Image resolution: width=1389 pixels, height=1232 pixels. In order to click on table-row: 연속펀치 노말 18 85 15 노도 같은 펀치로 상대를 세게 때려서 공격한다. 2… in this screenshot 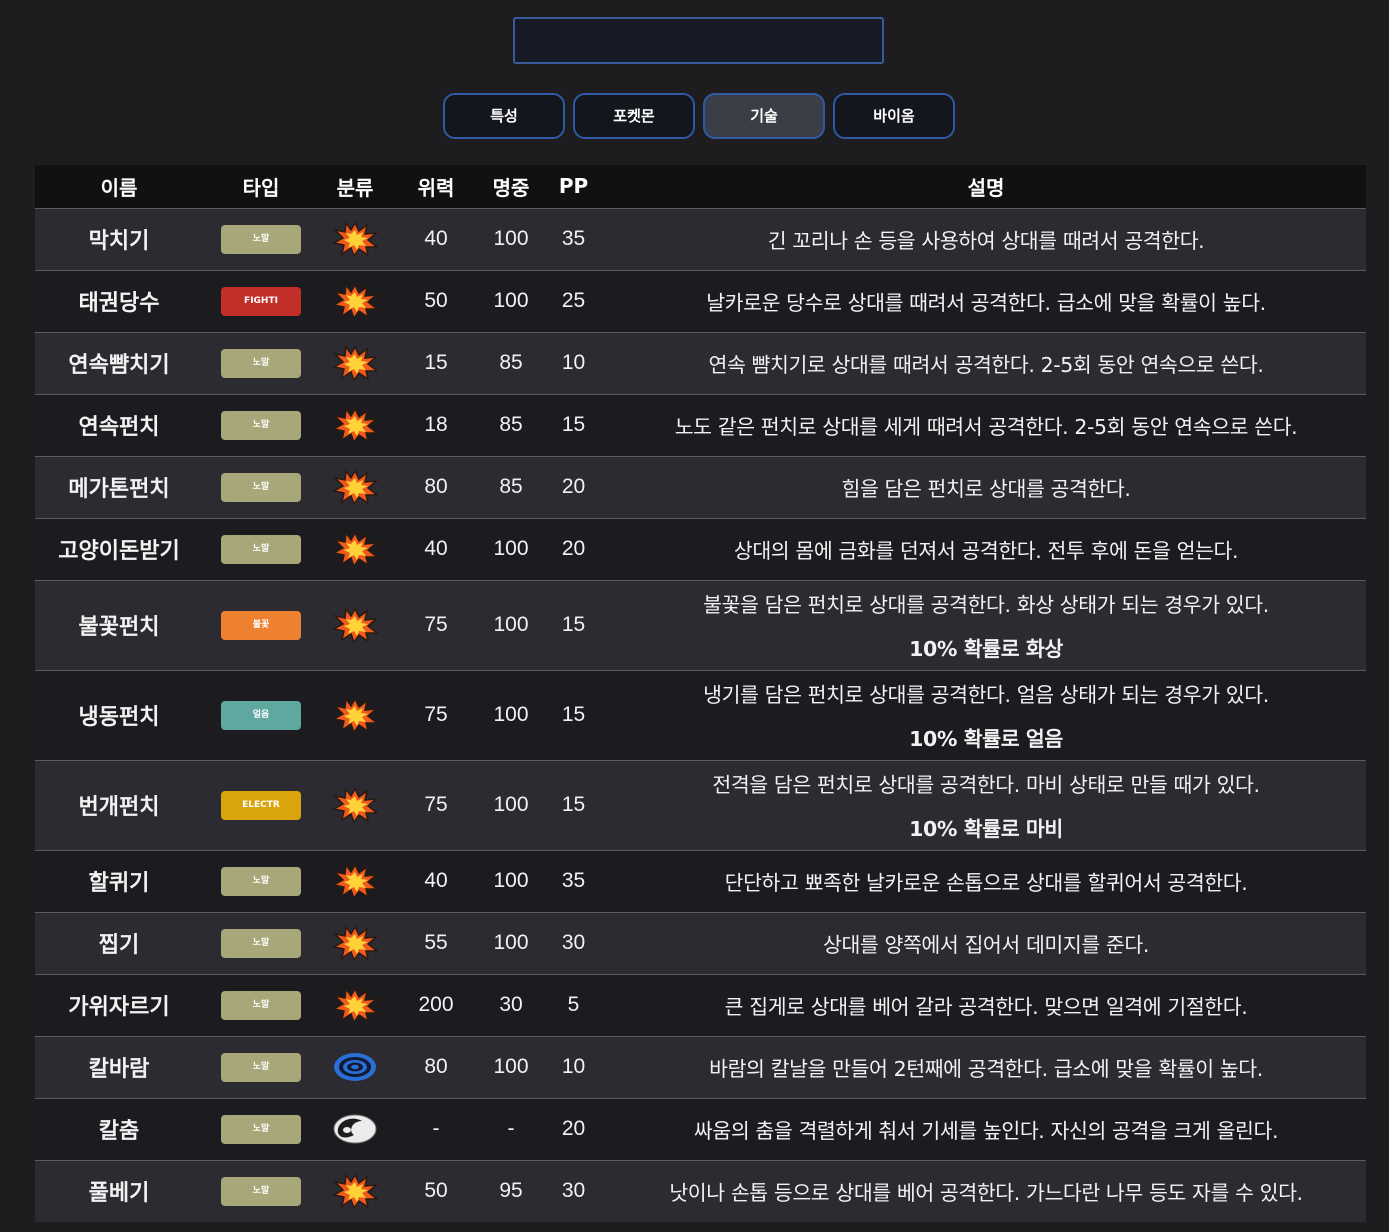, I will do `click(700, 425)`.